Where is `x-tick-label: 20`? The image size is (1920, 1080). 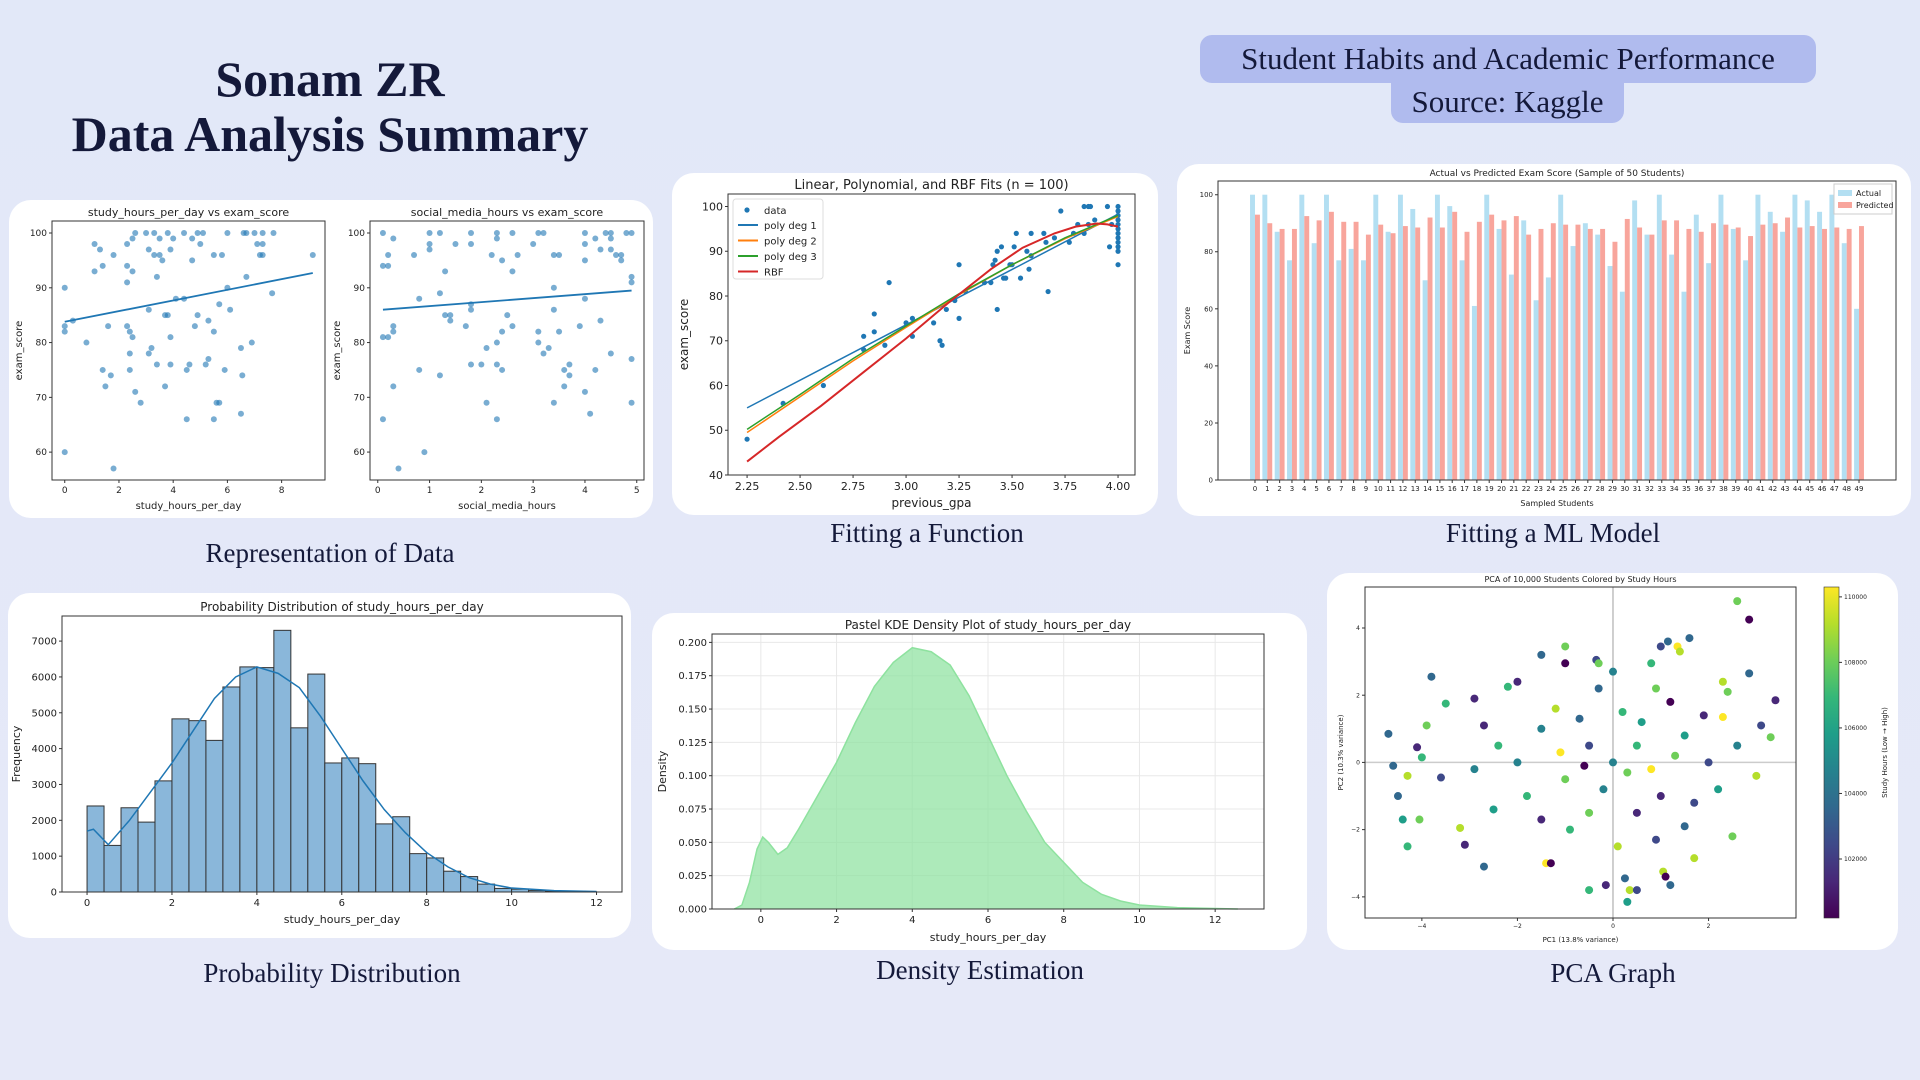 x-tick-label: 20 is located at coordinates (1501, 489).